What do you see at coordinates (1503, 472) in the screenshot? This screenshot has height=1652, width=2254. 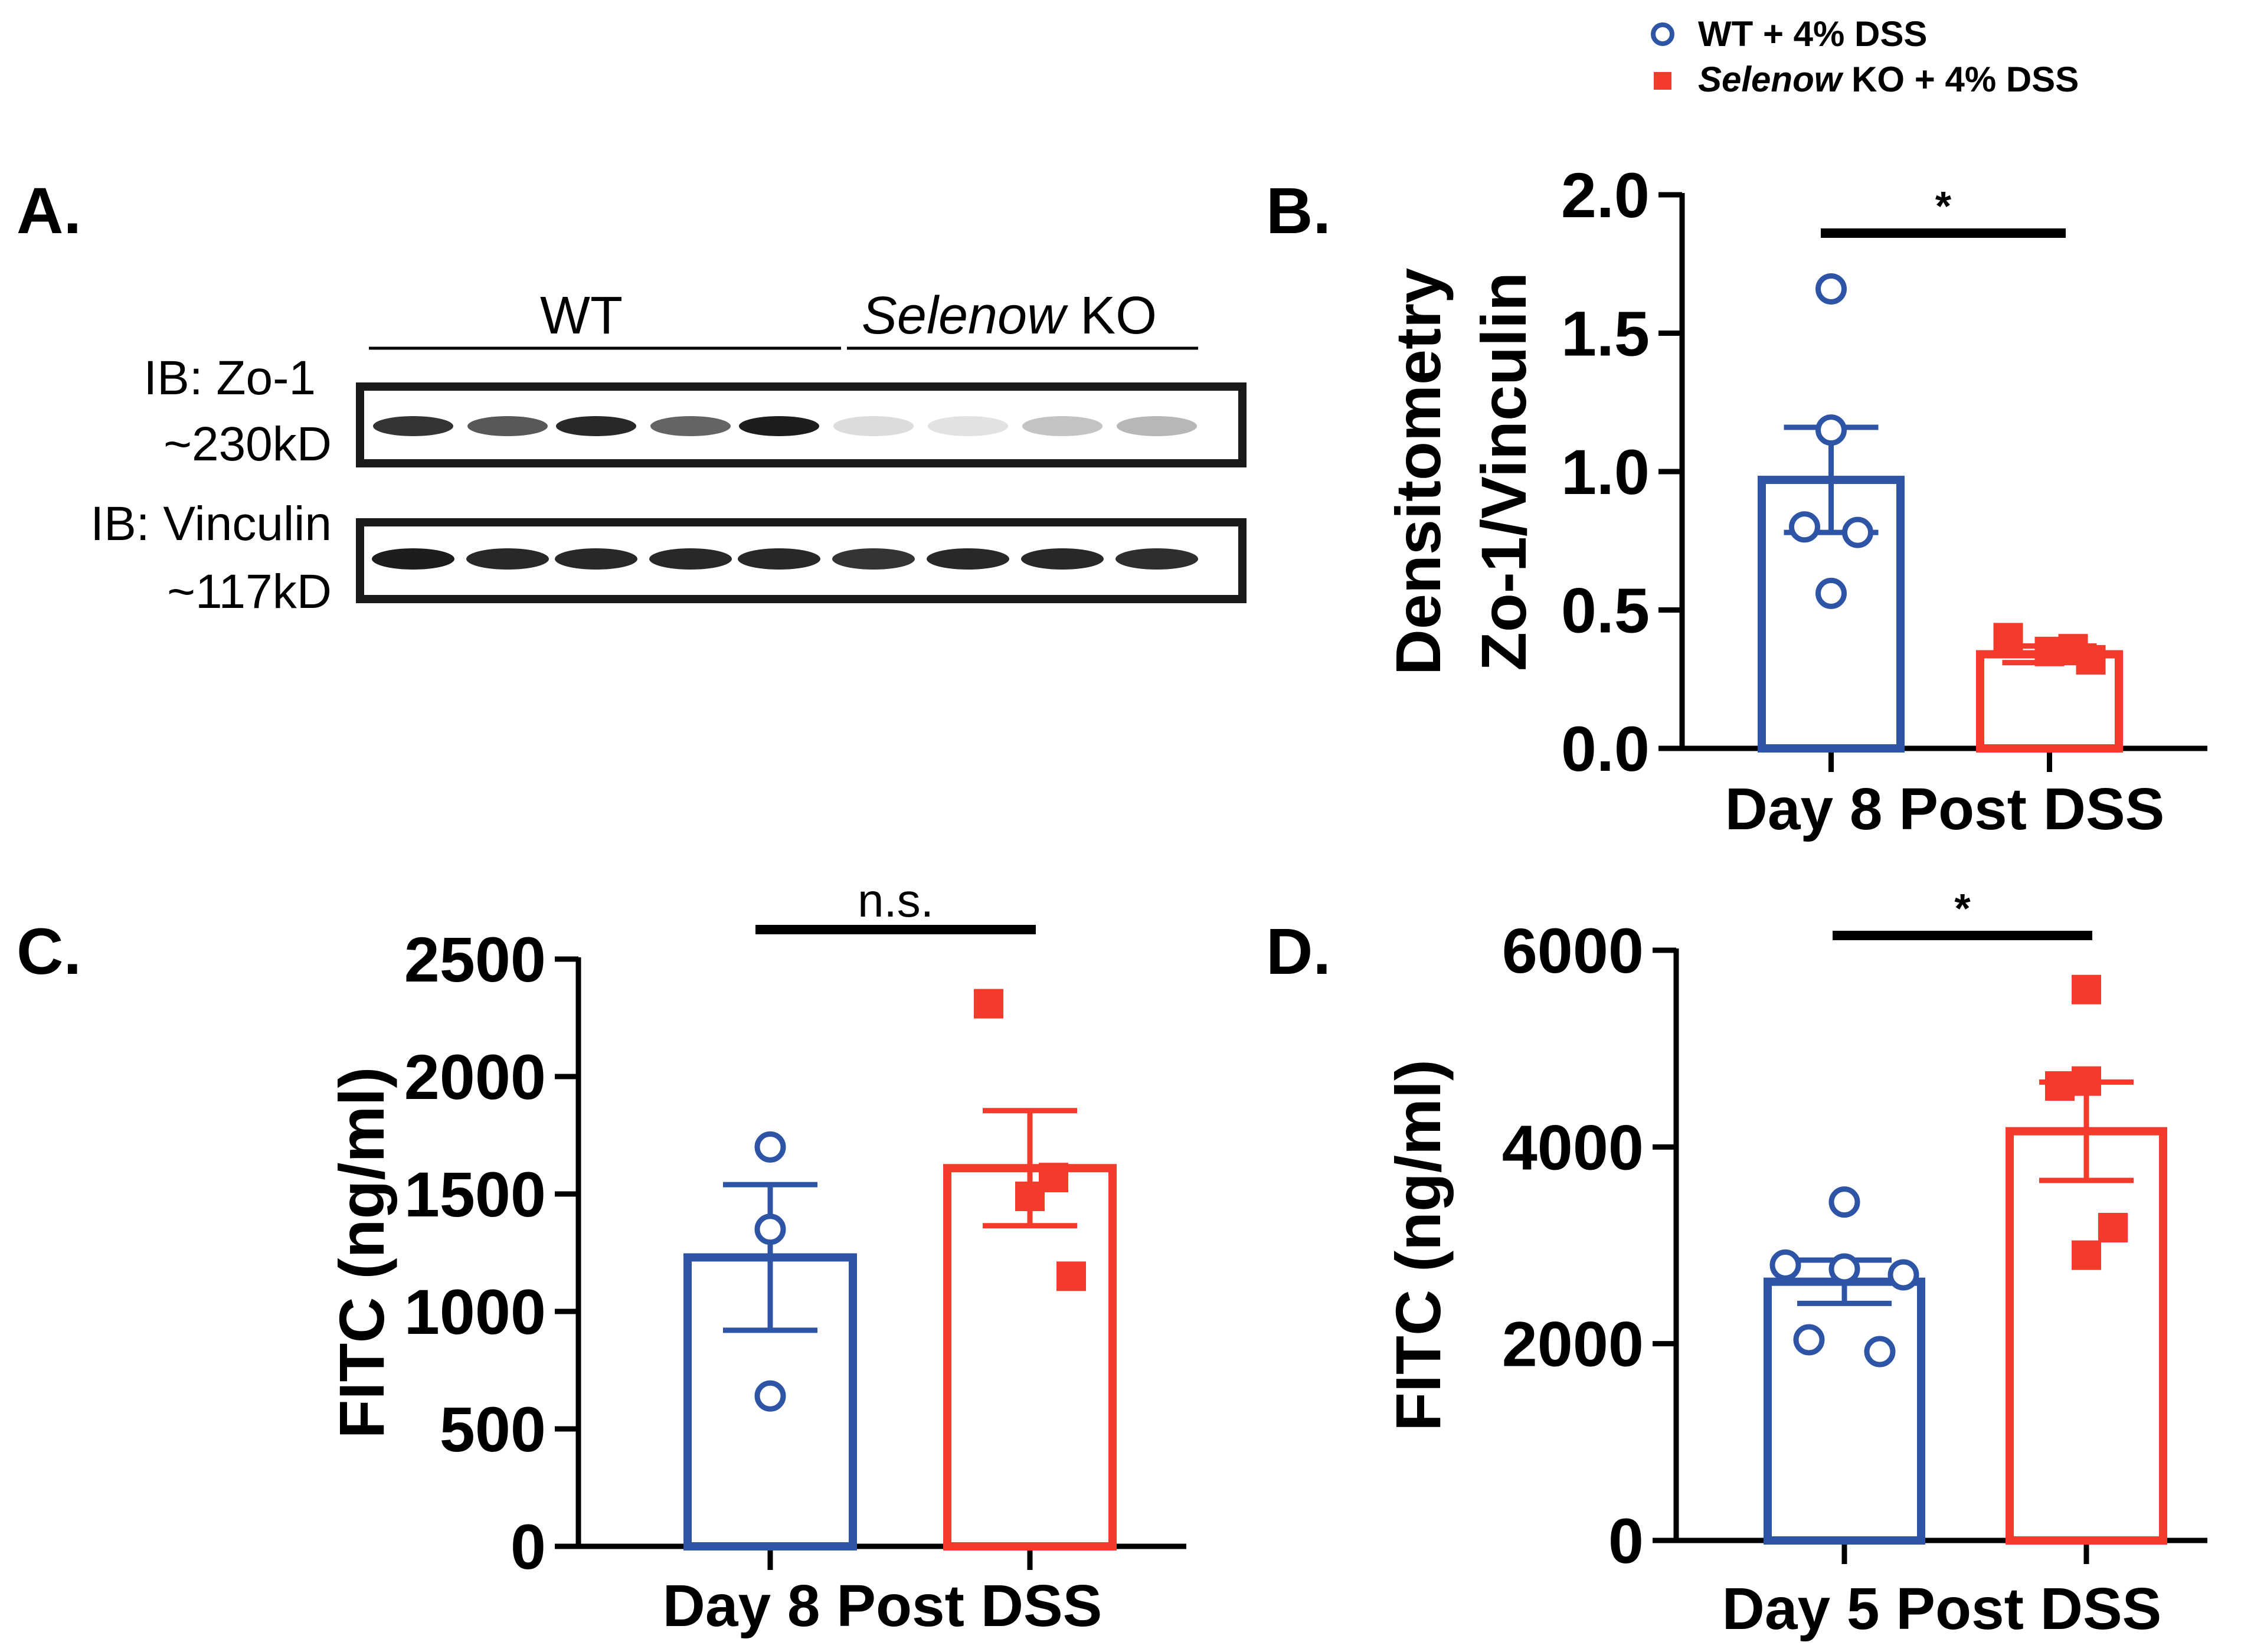 I see `y-axis-label-line2: Zo-1/Vinculin` at bounding box center [1503, 472].